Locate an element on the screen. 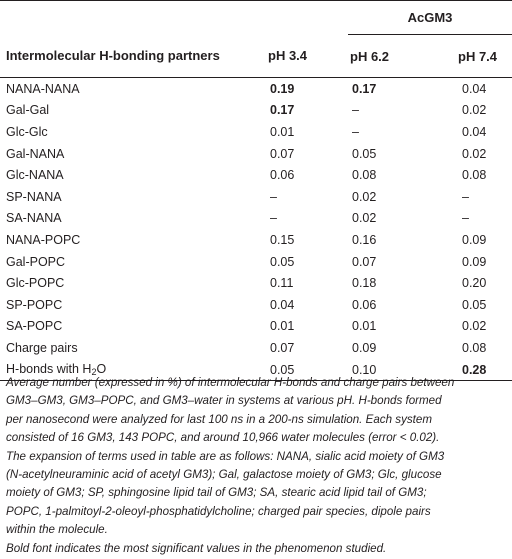  table-row: Glc-Glc 0.01 – 0.04 is located at coordinates (256, 132).